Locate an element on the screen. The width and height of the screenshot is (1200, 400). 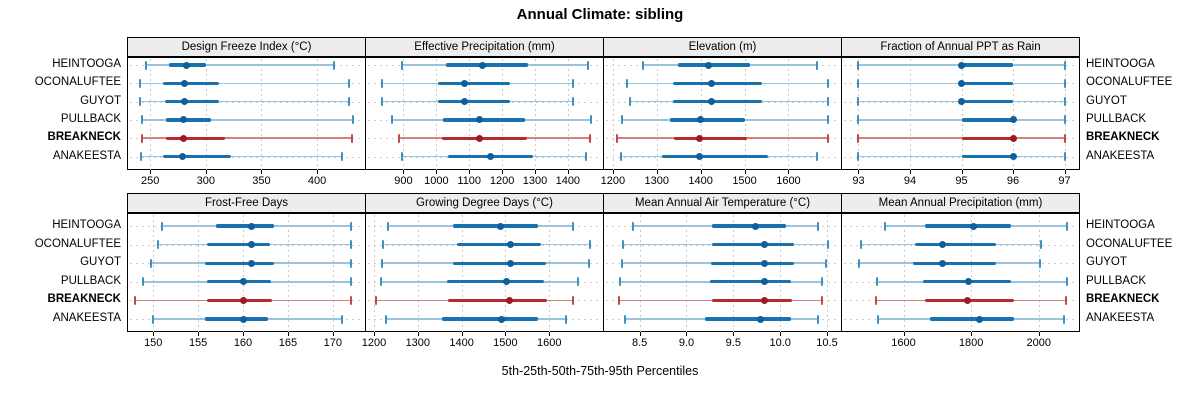
site-label-left: BREAKNECK is located at coordinates (84, 299).